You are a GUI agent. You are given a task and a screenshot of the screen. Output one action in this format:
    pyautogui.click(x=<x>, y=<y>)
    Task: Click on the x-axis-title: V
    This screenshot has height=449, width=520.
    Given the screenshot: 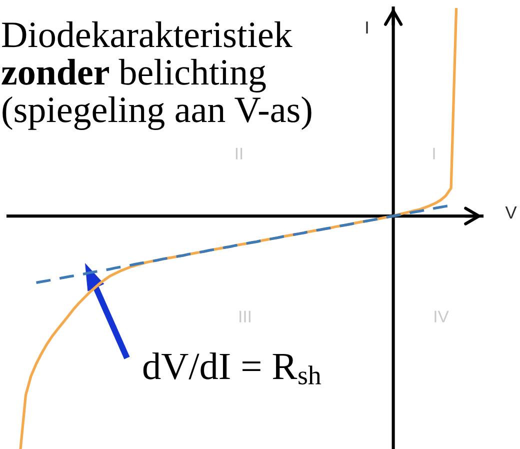 What is the action you would take?
    pyautogui.click(x=511, y=212)
    